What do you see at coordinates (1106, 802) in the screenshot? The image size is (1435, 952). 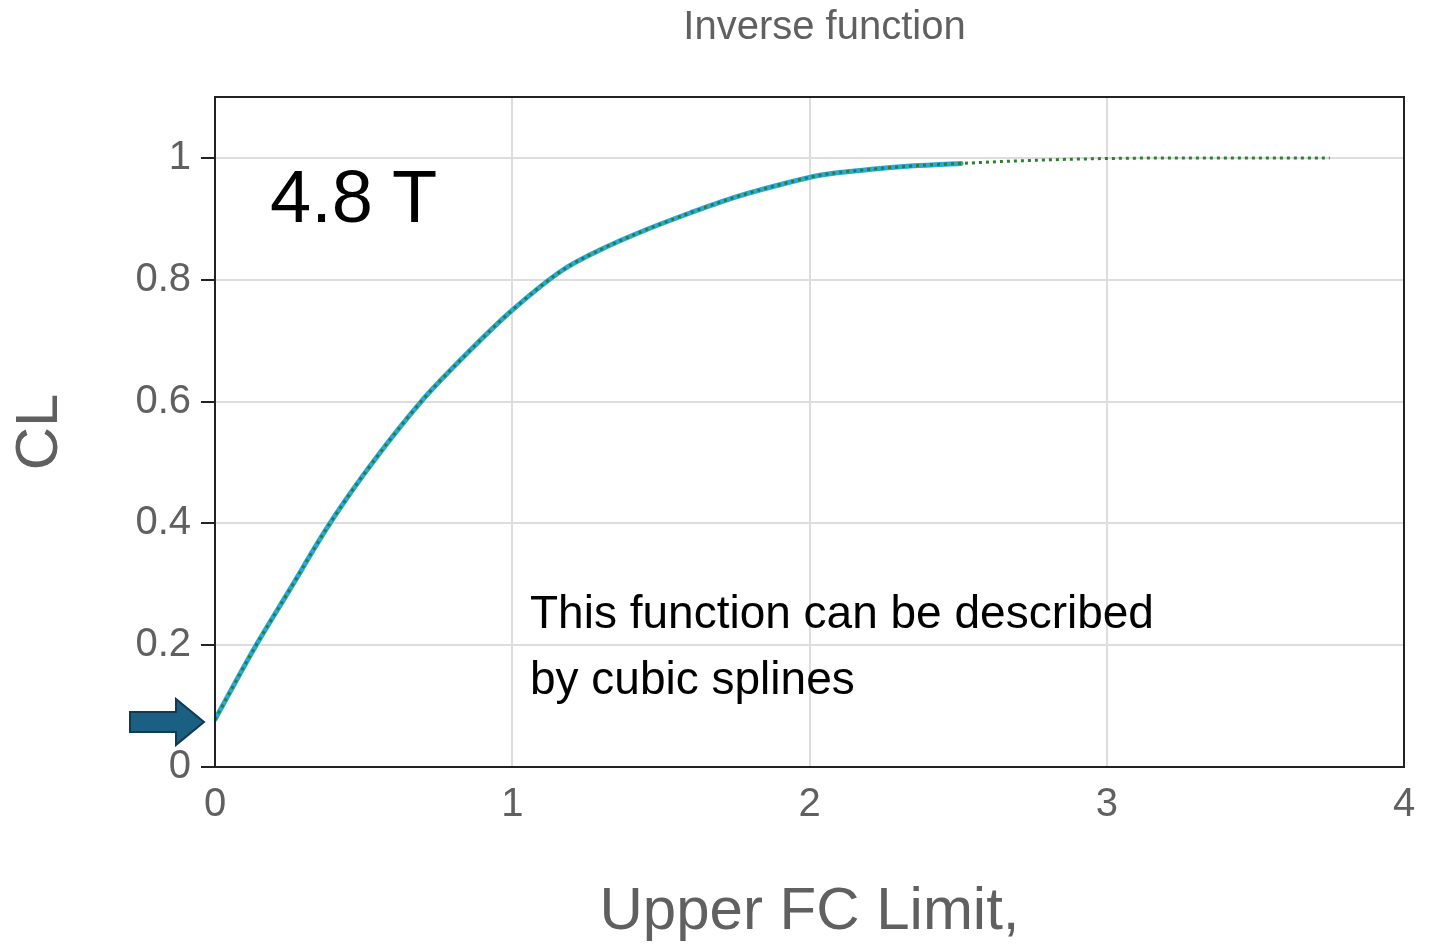 I see `x-tick-label: 3` at bounding box center [1106, 802].